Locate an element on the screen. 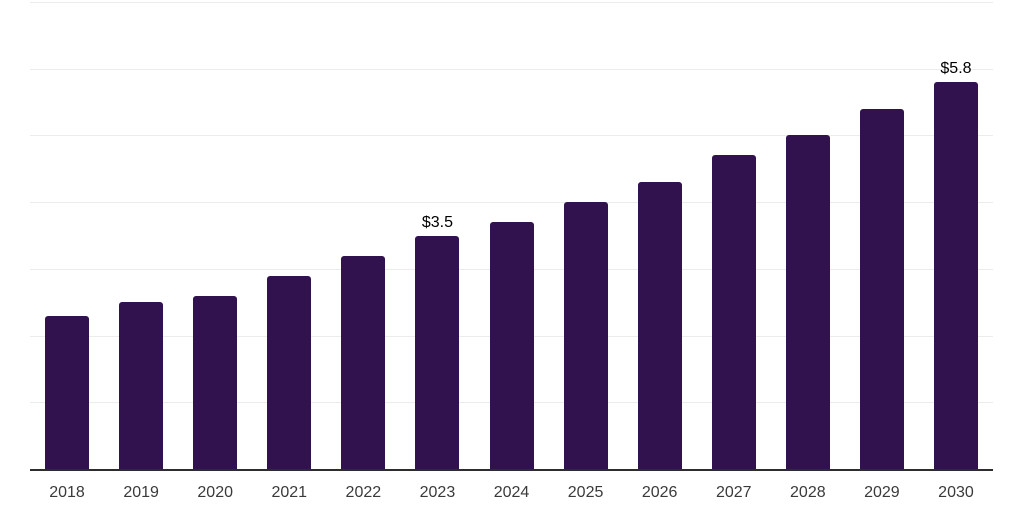 Image resolution: width=1024 pixels, height=512 pixels. x-tick-label-2028: 2028 is located at coordinates (808, 492).